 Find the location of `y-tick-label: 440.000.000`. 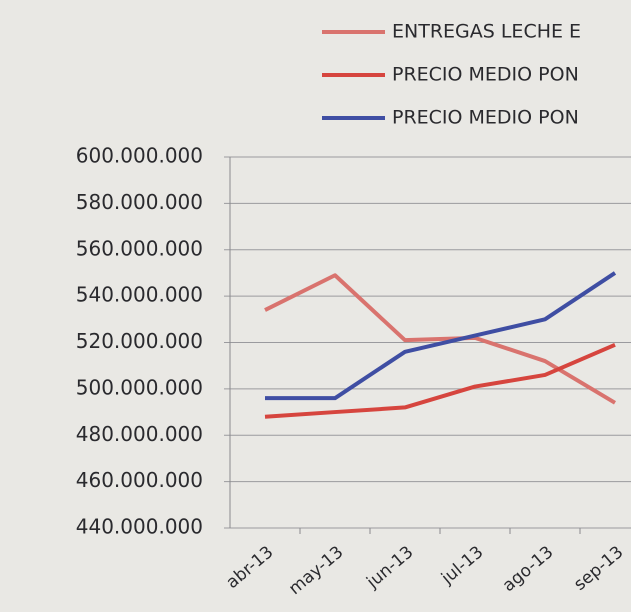

y-tick-label: 440.000.000 is located at coordinates (139, 527).